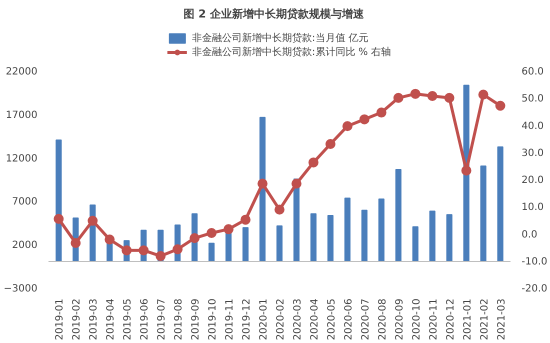 This screenshot has height=343, width=550. Describe the element at coordinates (533, 153) in the screenshot. I see `y2-tick-label: 30.0` at that location.